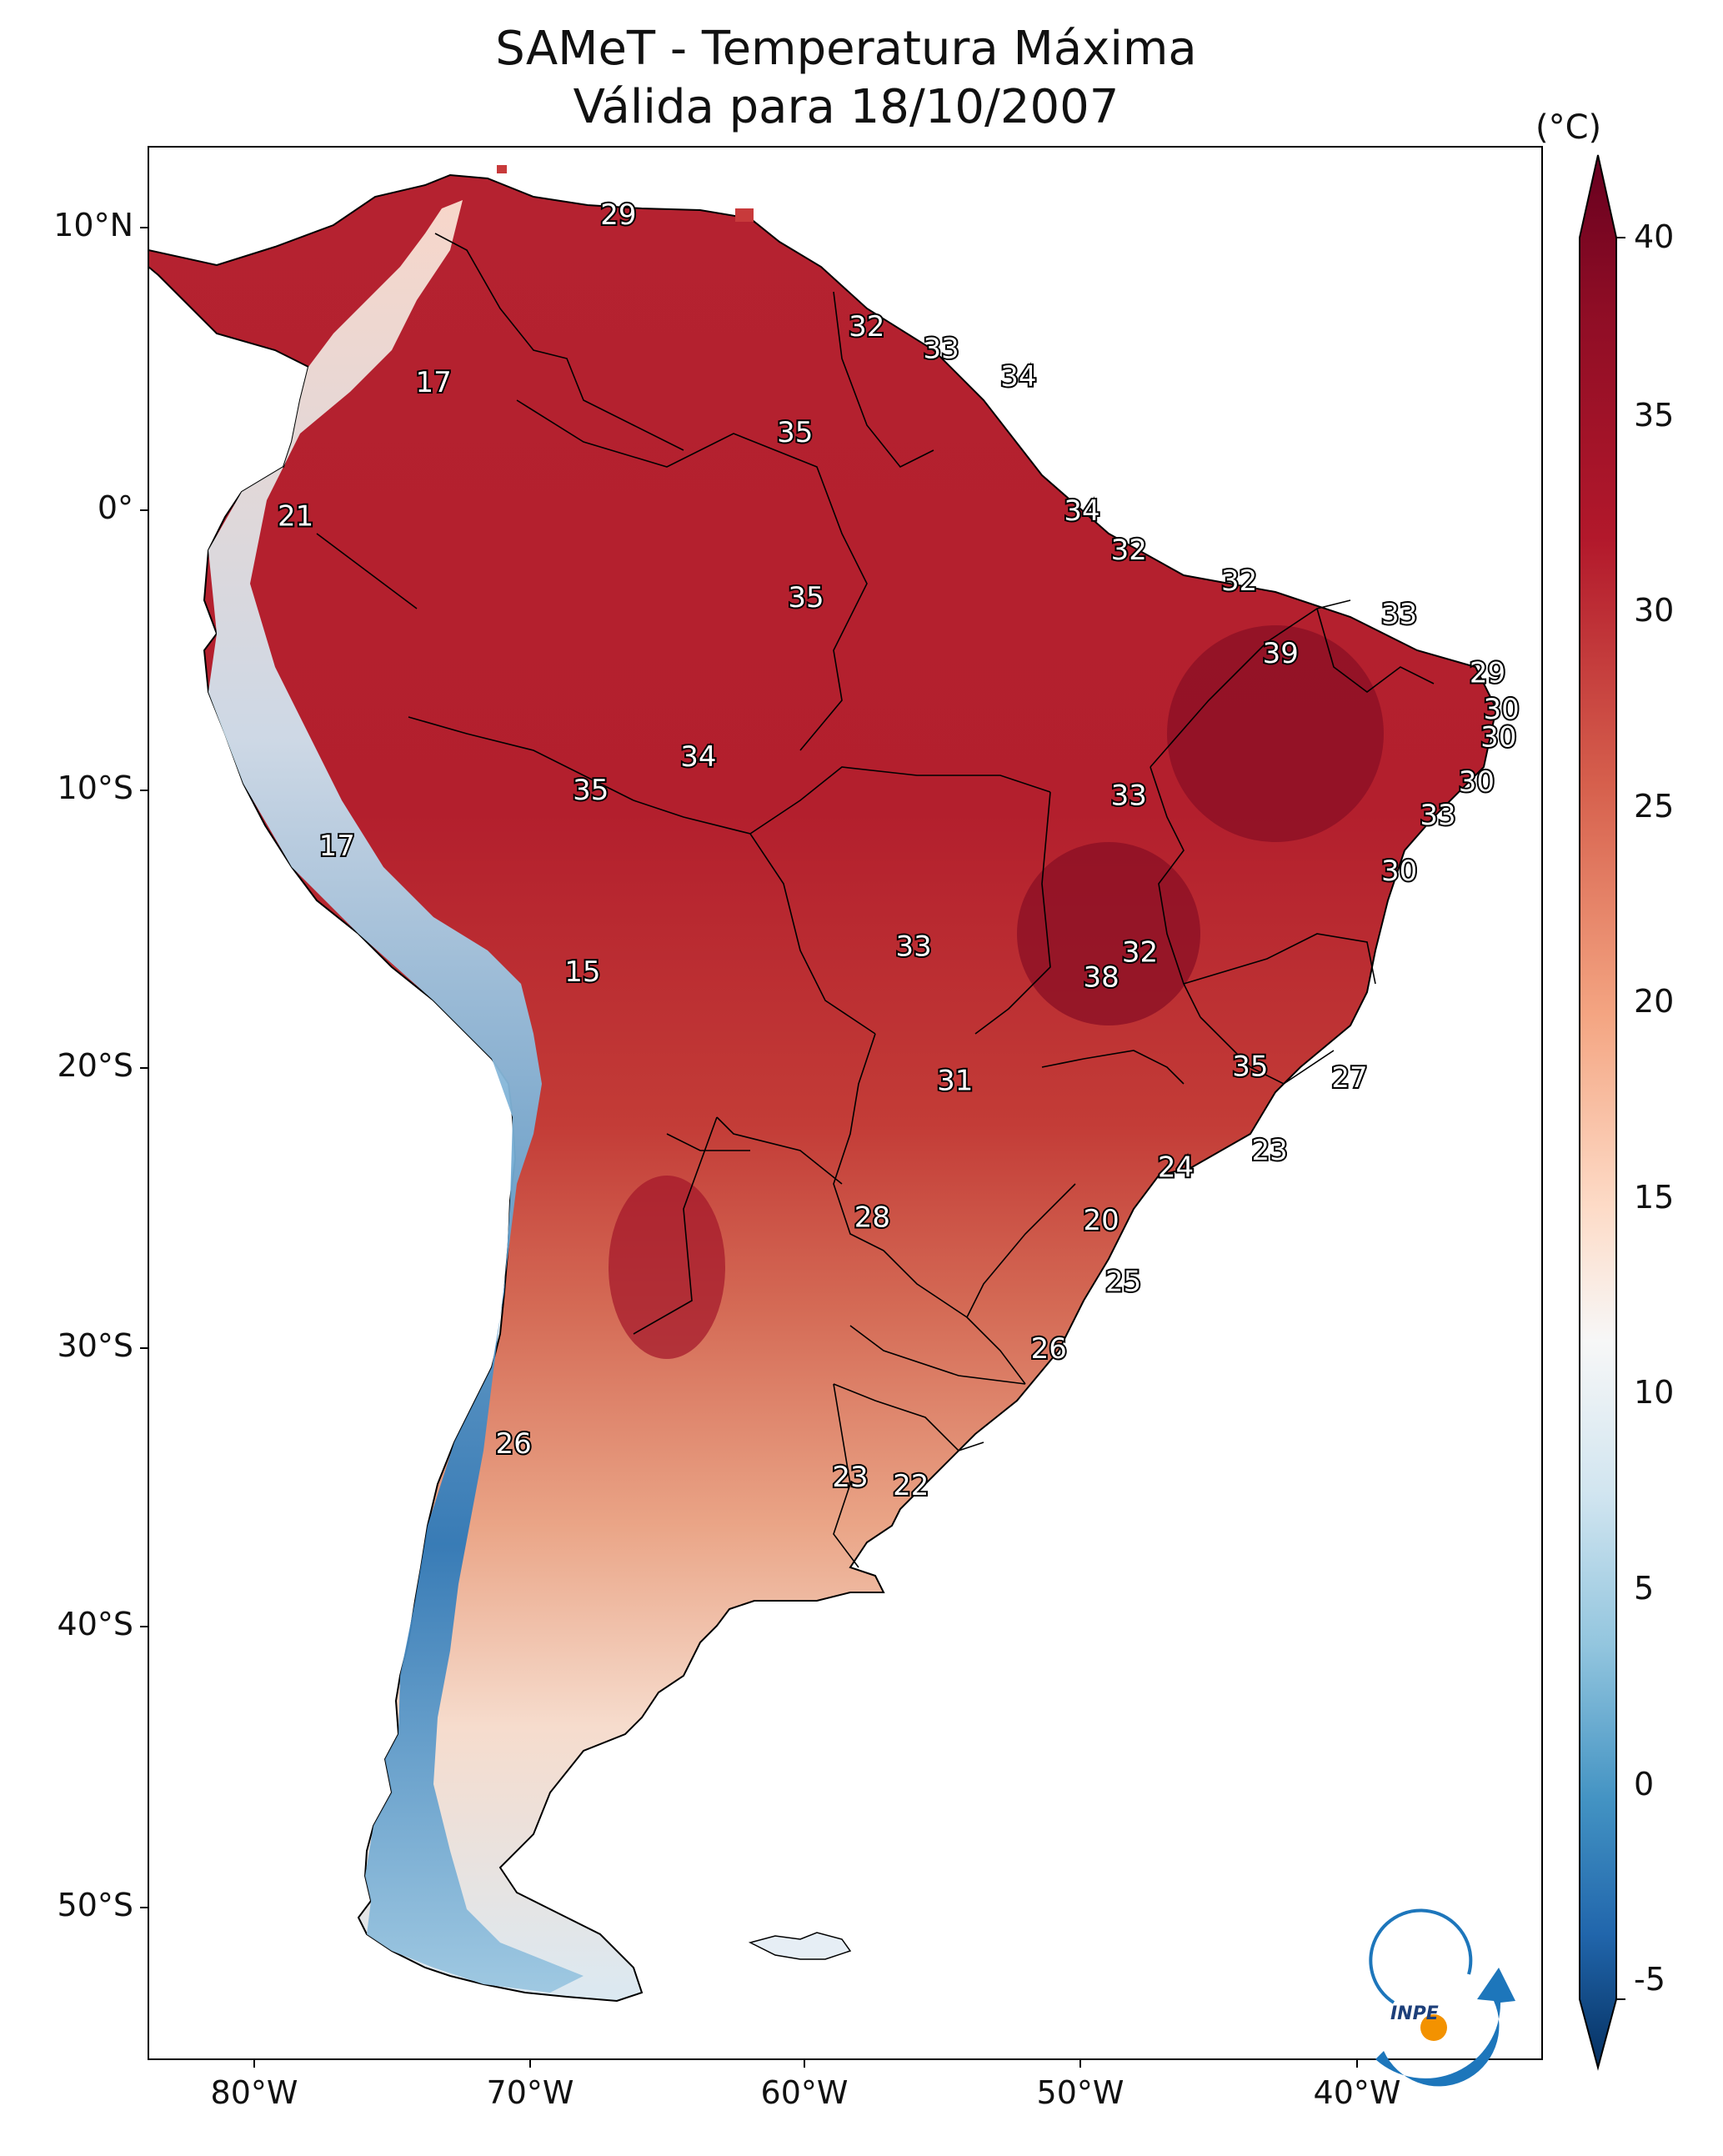  I want to click on station-label: 31, so click(955, 1080).